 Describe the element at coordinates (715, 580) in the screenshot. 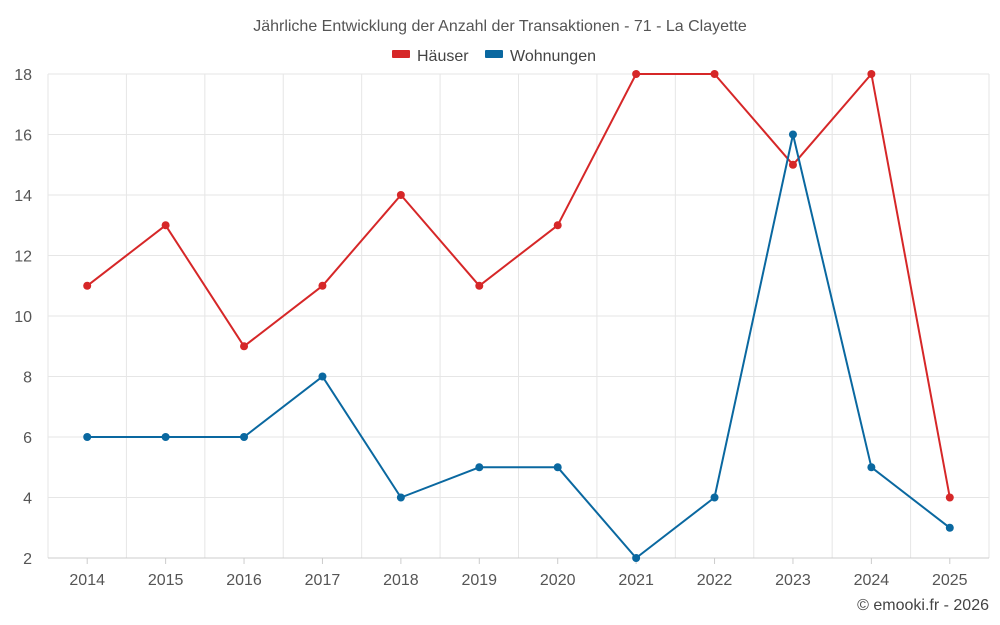

I see `x-tick-label: 2022` at that location.